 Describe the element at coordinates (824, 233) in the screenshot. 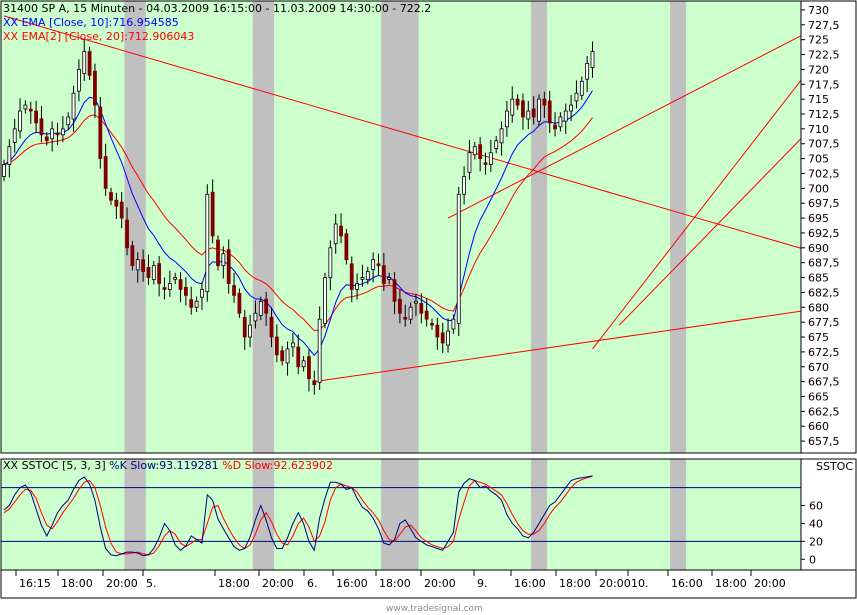

I see `price-tick-label: 692,5` at that location.